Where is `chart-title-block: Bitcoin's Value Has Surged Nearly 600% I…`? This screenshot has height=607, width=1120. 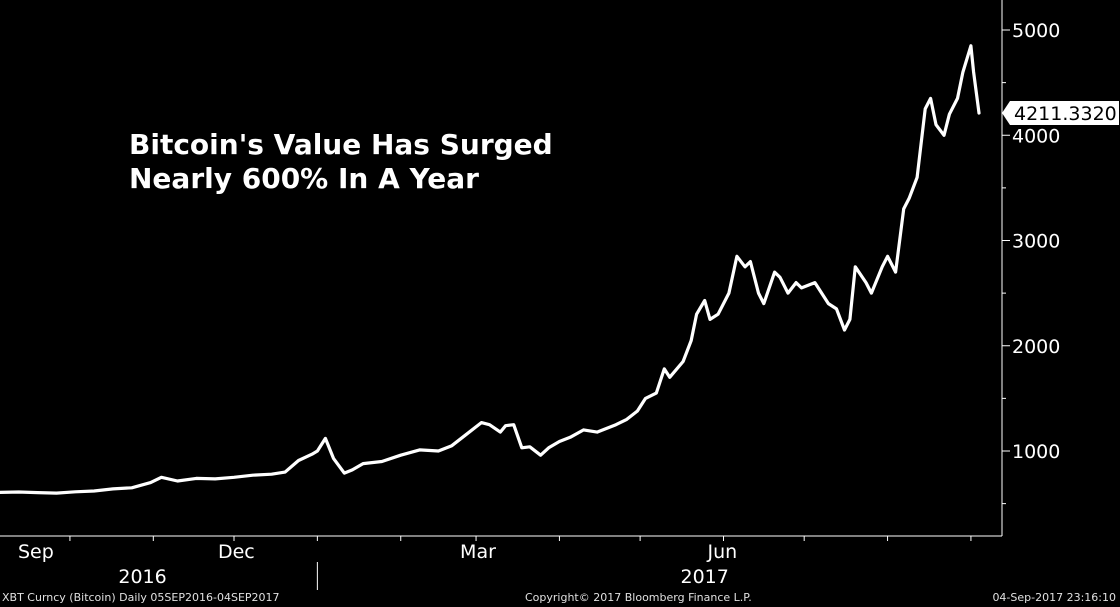 chart-title-block: Bitcoin's Value Has Surged Nearly 600% I… is located at coordinates (341, 162).